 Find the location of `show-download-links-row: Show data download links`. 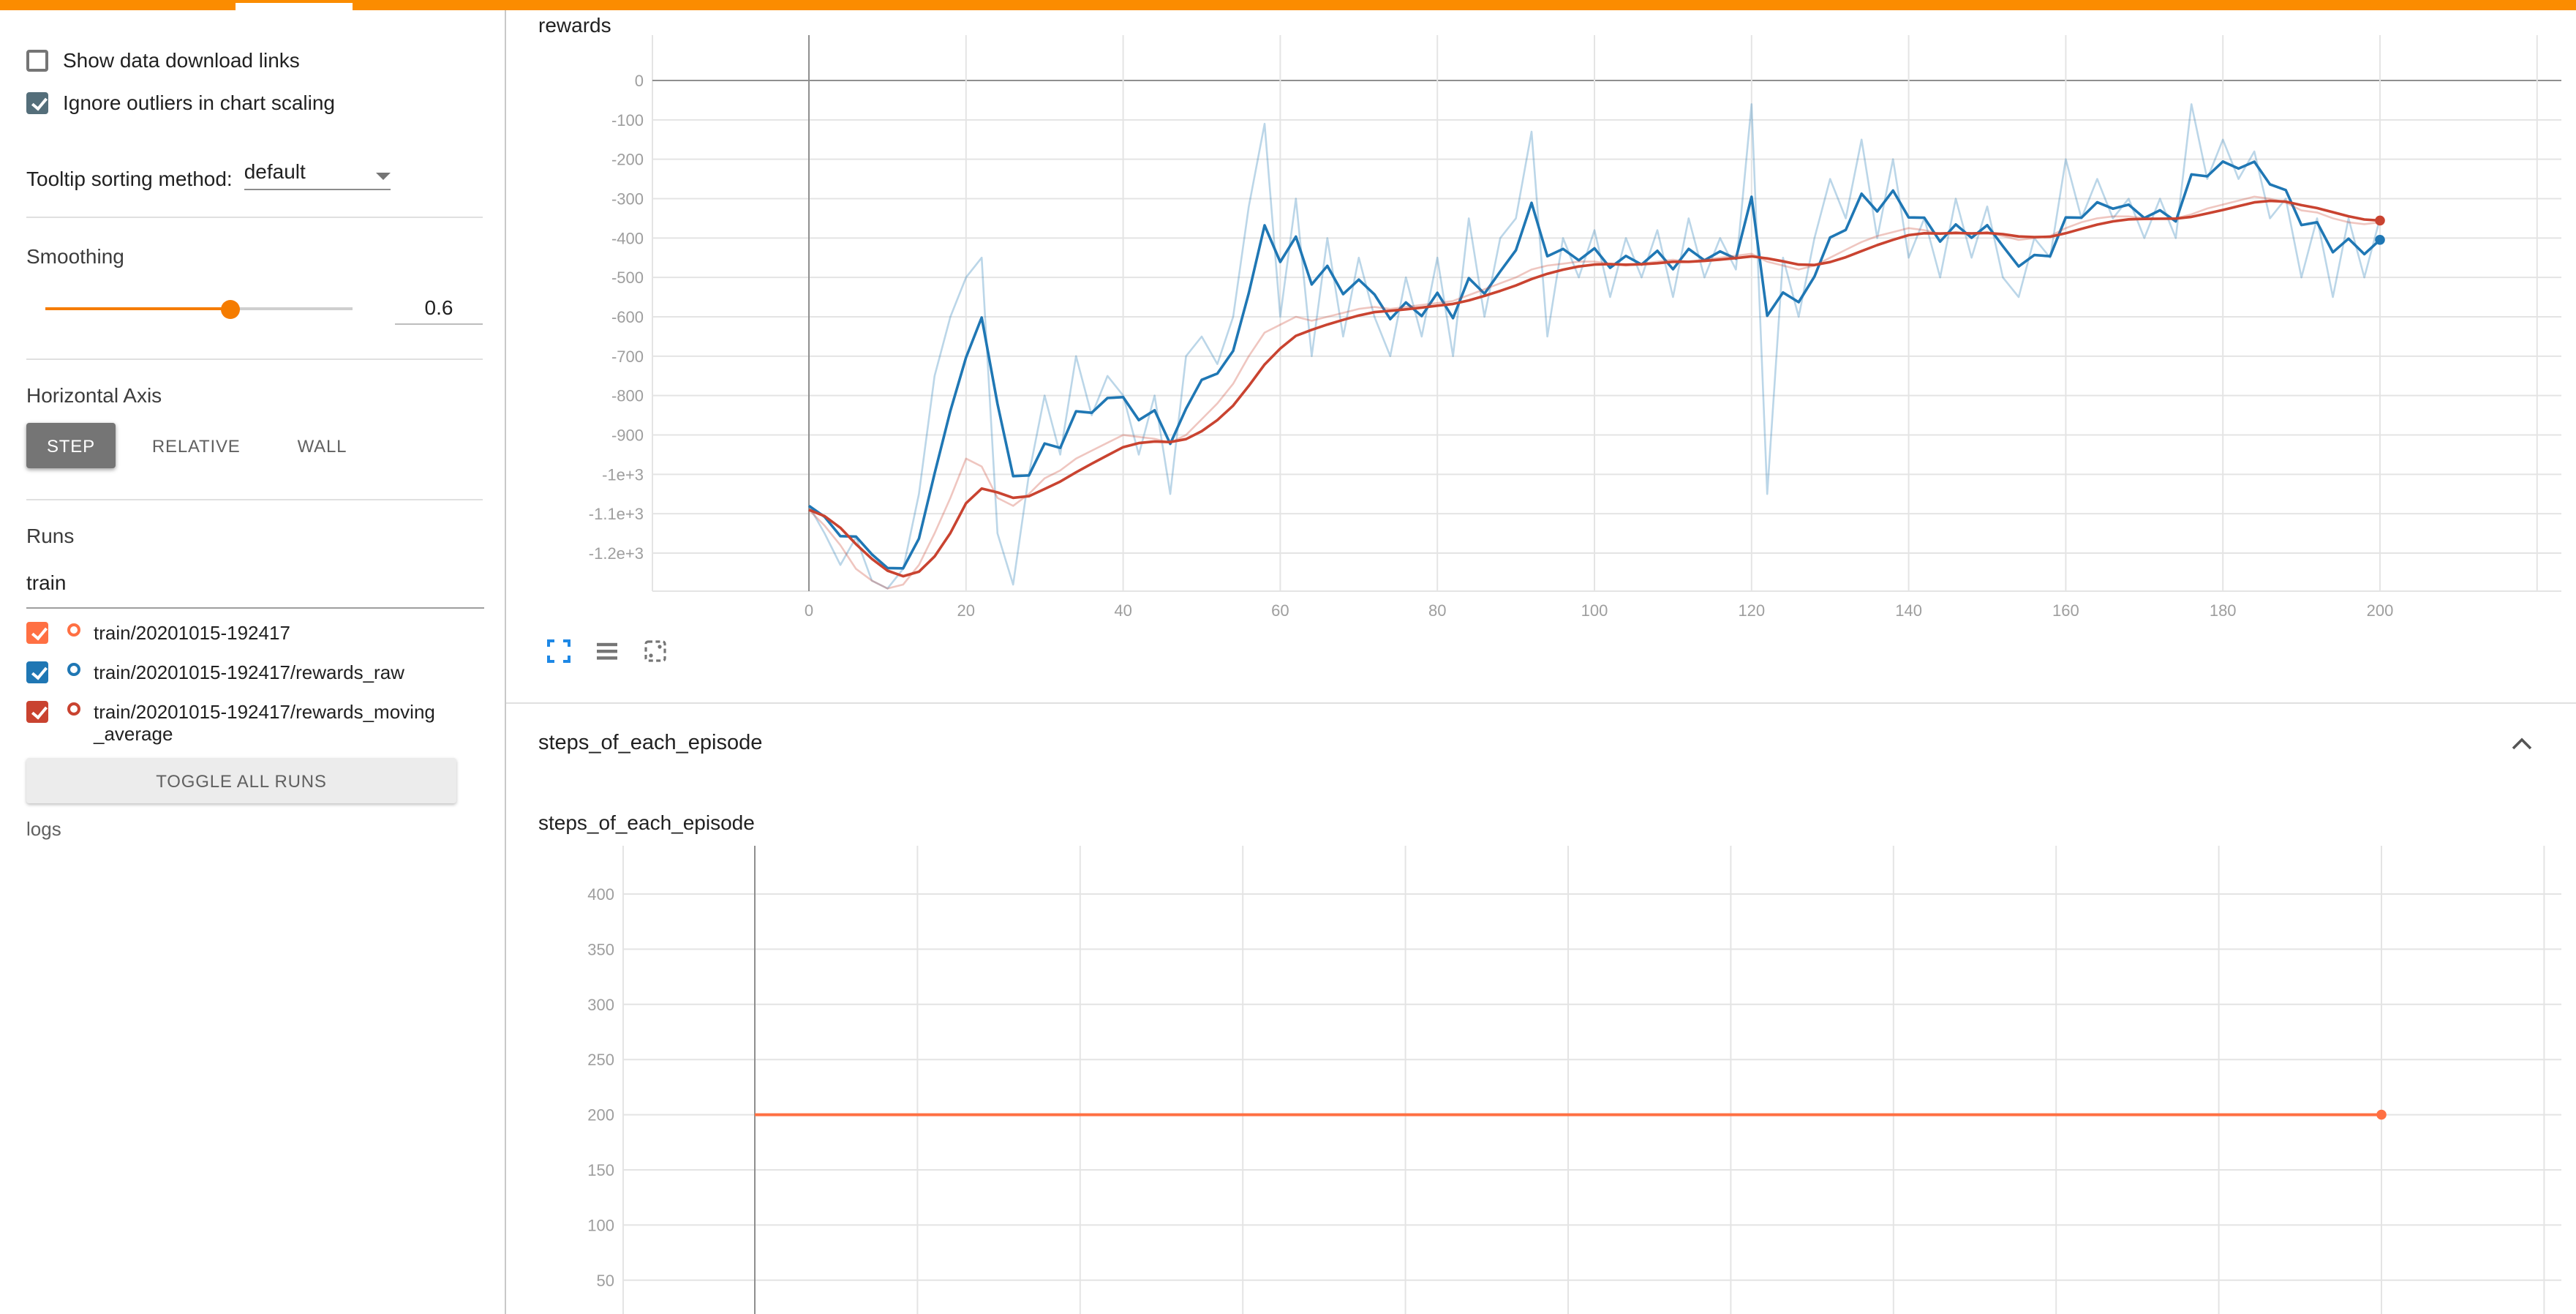

show-download-links-row: Show data download links is located at coordinates (254, 60).